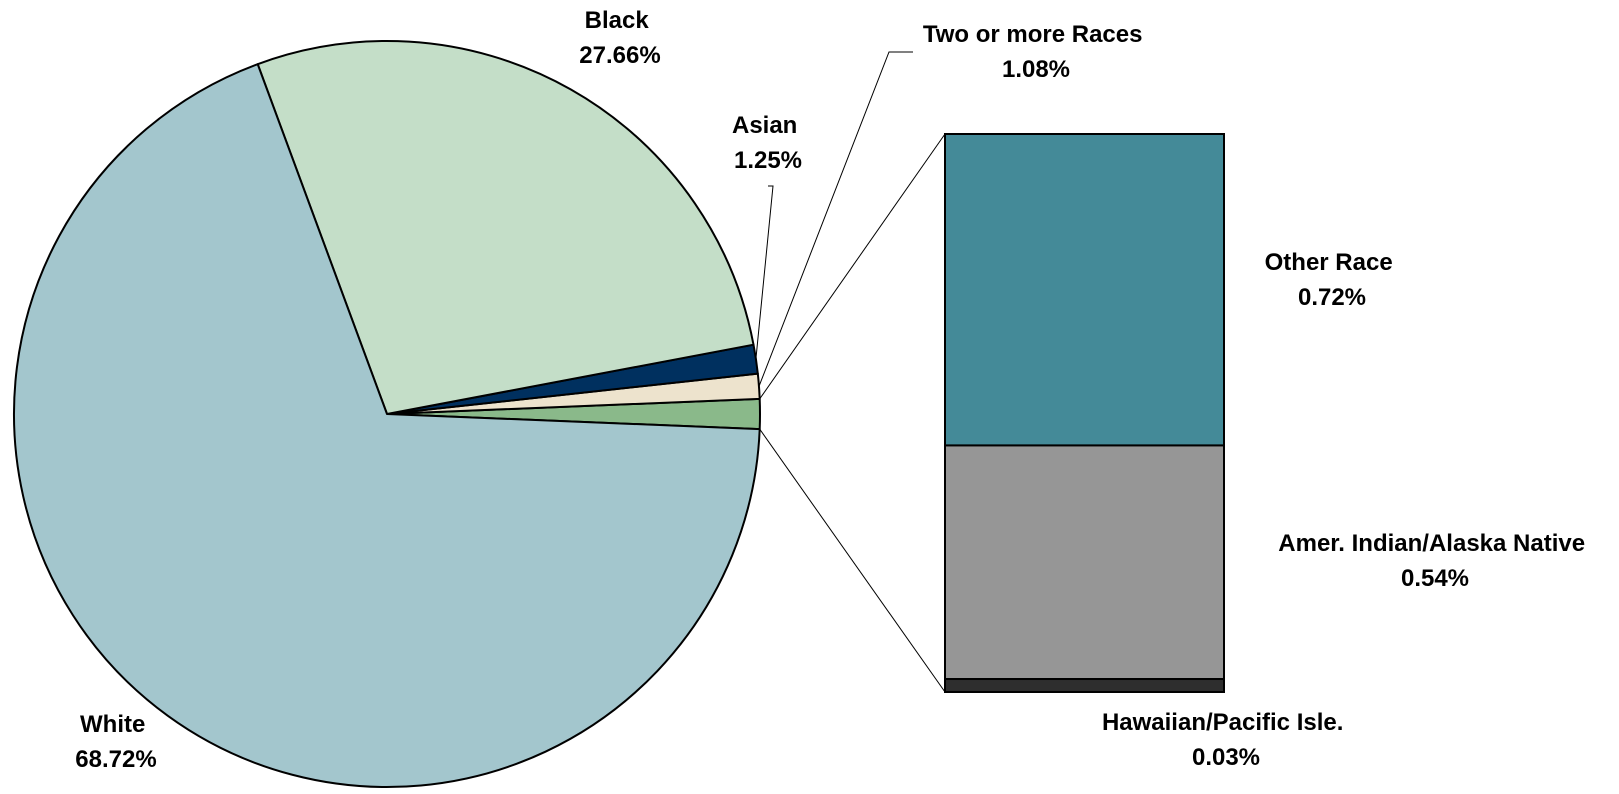 This screenshot has width=1619, height=794. I want to click on connector-top, so click(852, 266).